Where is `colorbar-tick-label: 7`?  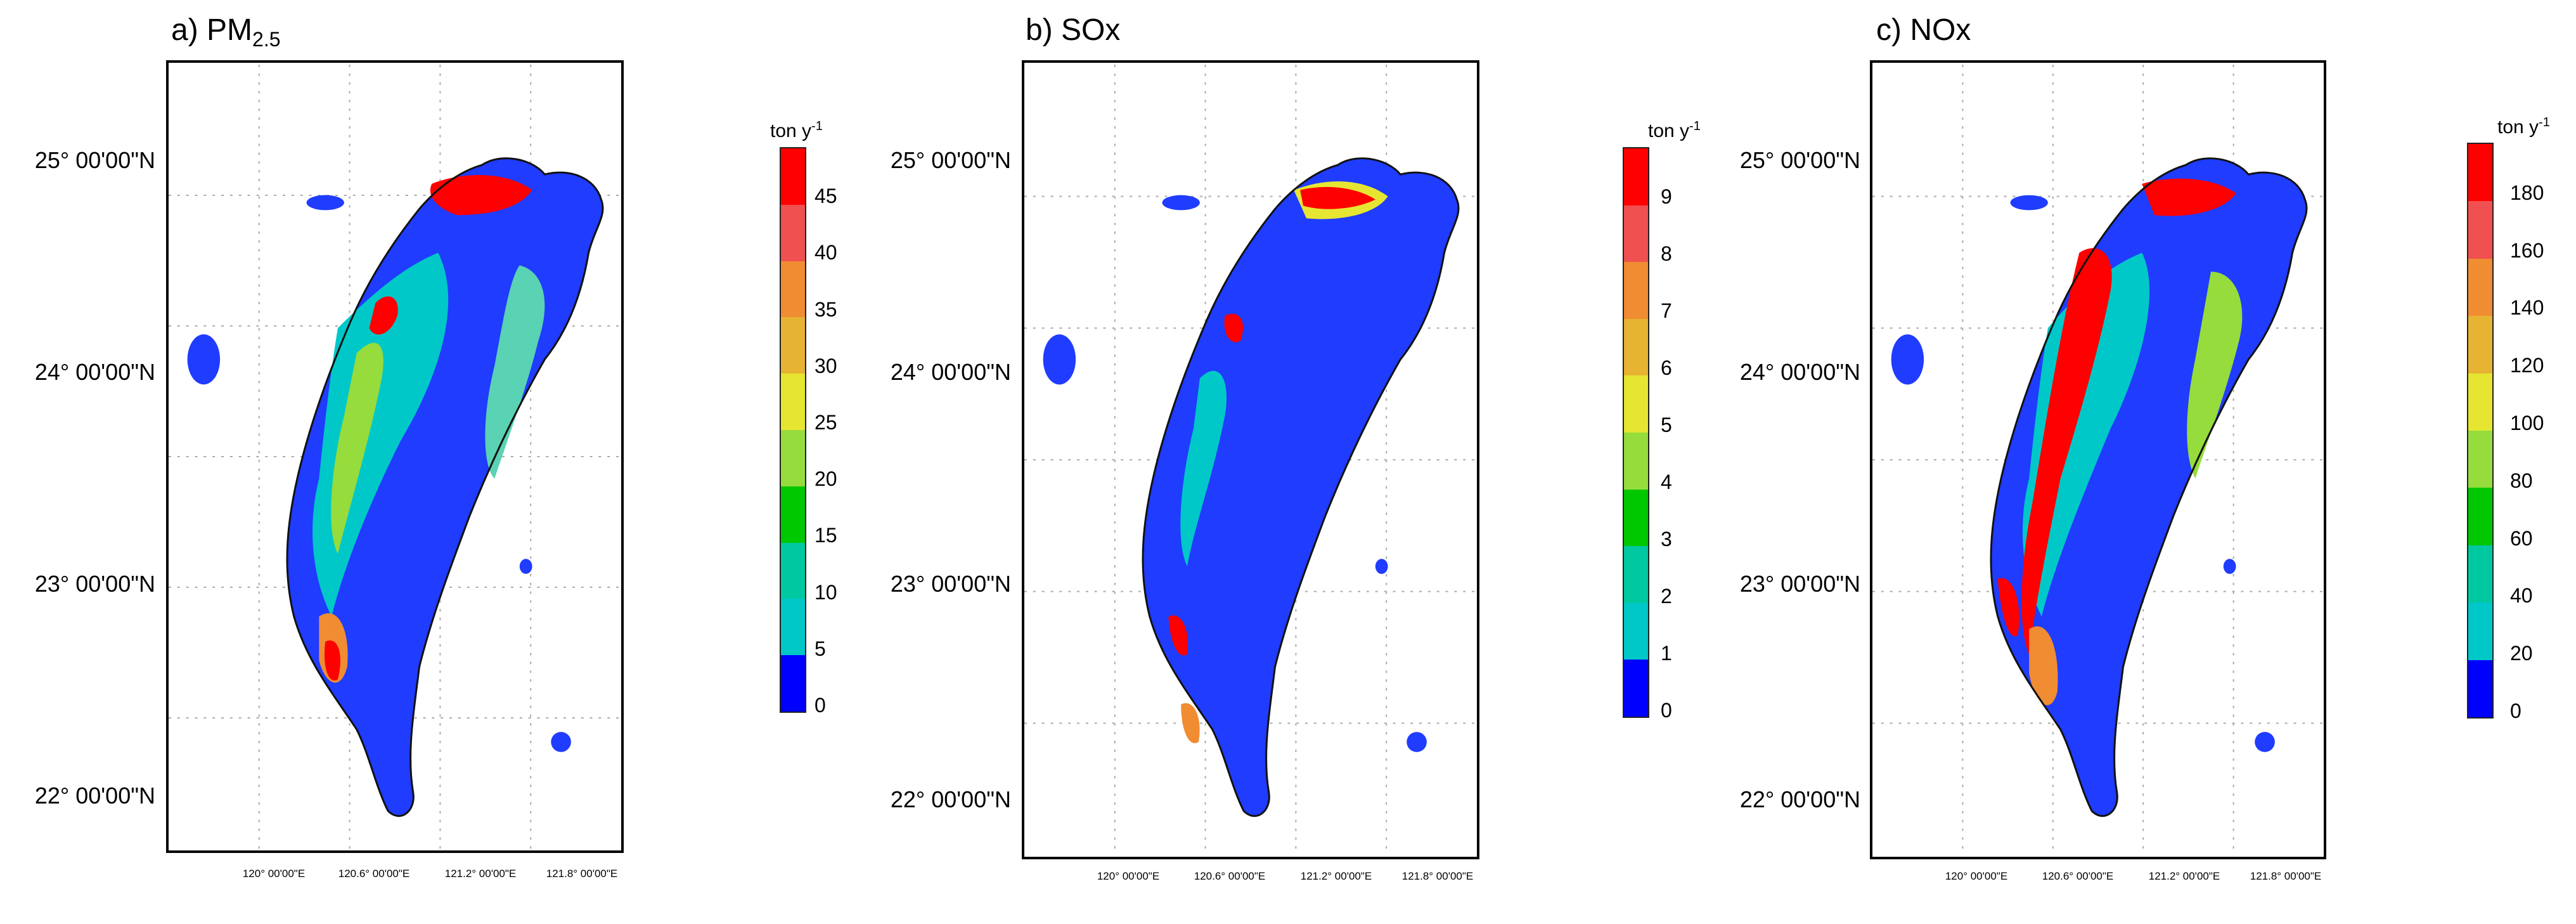
colorbar-tick-label: 7 is located at coordinates (1666, 311).